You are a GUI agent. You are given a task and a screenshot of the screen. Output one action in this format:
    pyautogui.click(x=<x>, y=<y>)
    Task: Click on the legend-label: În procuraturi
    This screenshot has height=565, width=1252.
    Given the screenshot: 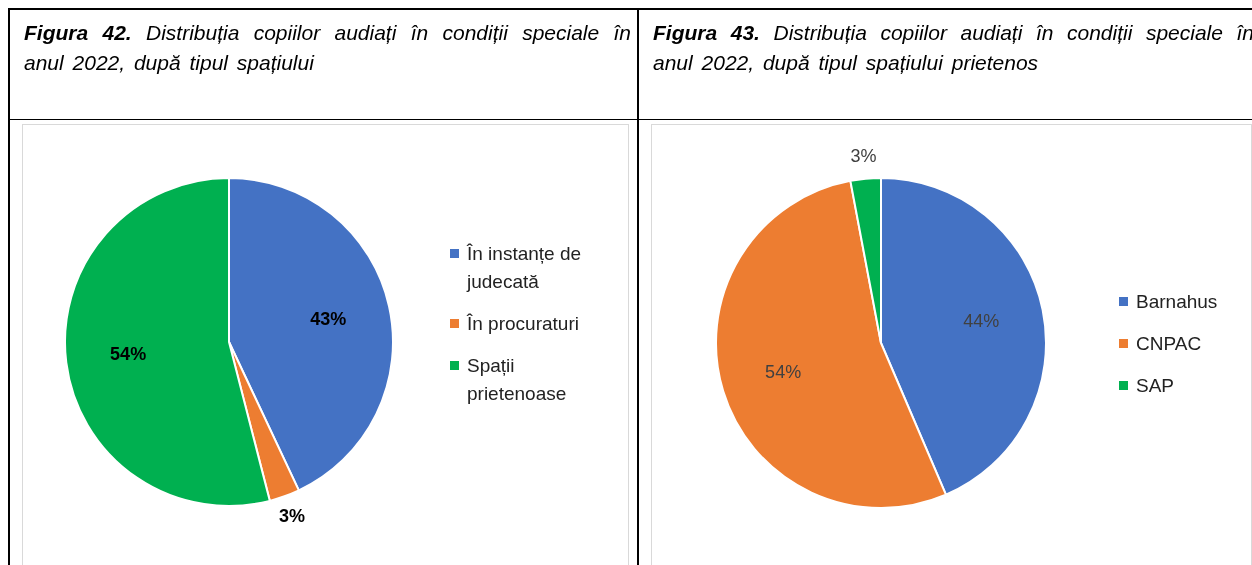 What is the action you would take?
    pyautogui.click(x=523, y=324)
    